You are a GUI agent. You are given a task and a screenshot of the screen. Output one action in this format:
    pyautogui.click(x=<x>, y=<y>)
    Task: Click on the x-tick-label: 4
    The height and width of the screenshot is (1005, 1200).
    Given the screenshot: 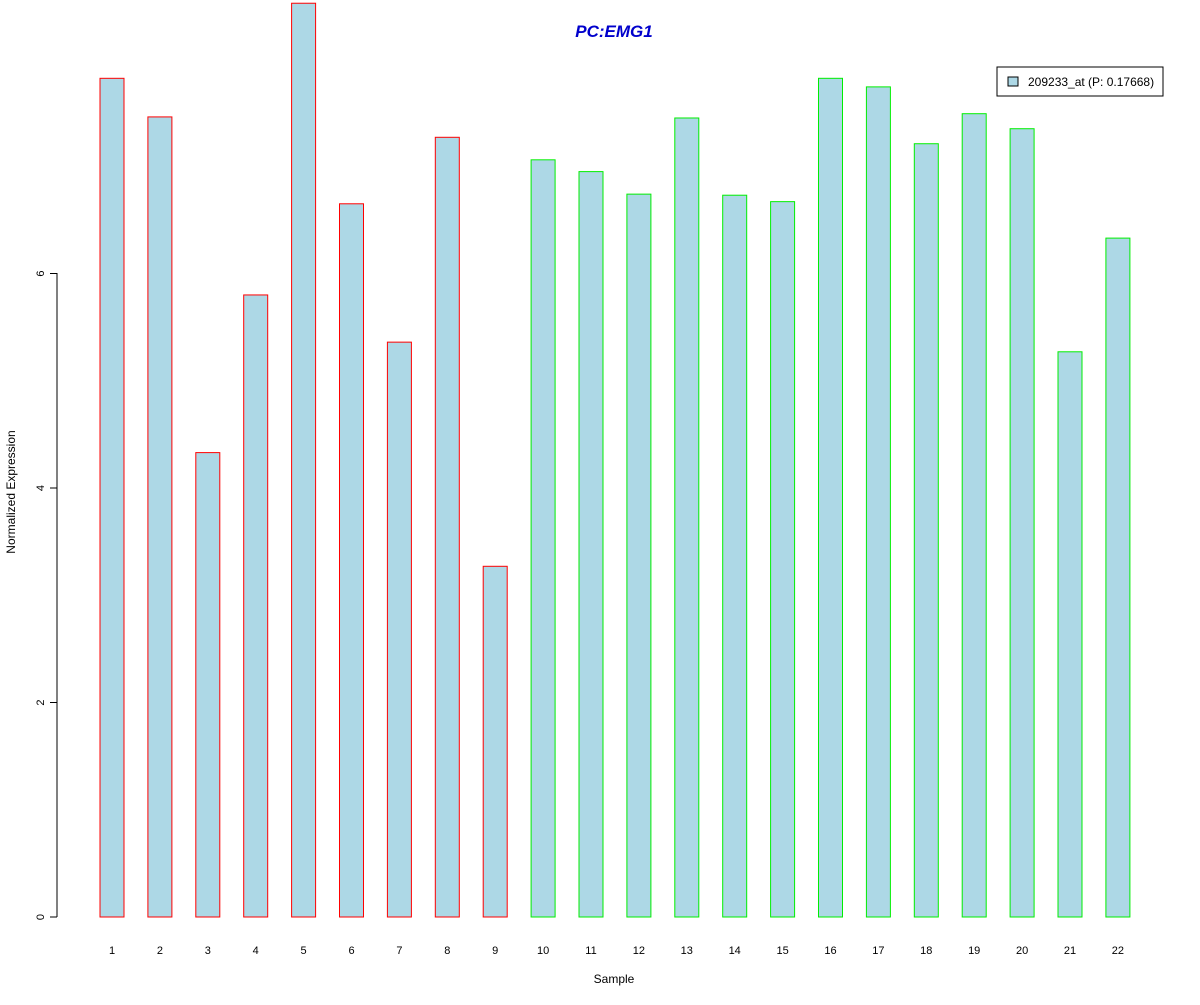 What is the action you would take?
    pyautogui.click(x=256, y=951)
    